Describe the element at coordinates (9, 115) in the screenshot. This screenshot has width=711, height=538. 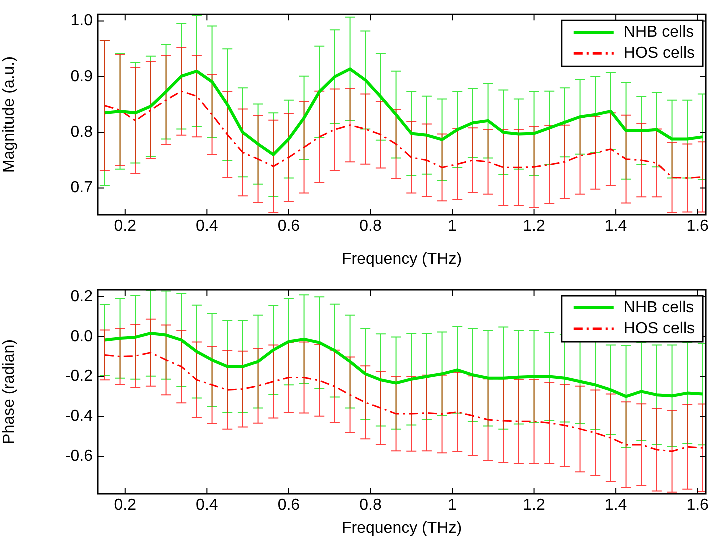
I see `y-axis-title: Magnitude (a.u.)` at that location.